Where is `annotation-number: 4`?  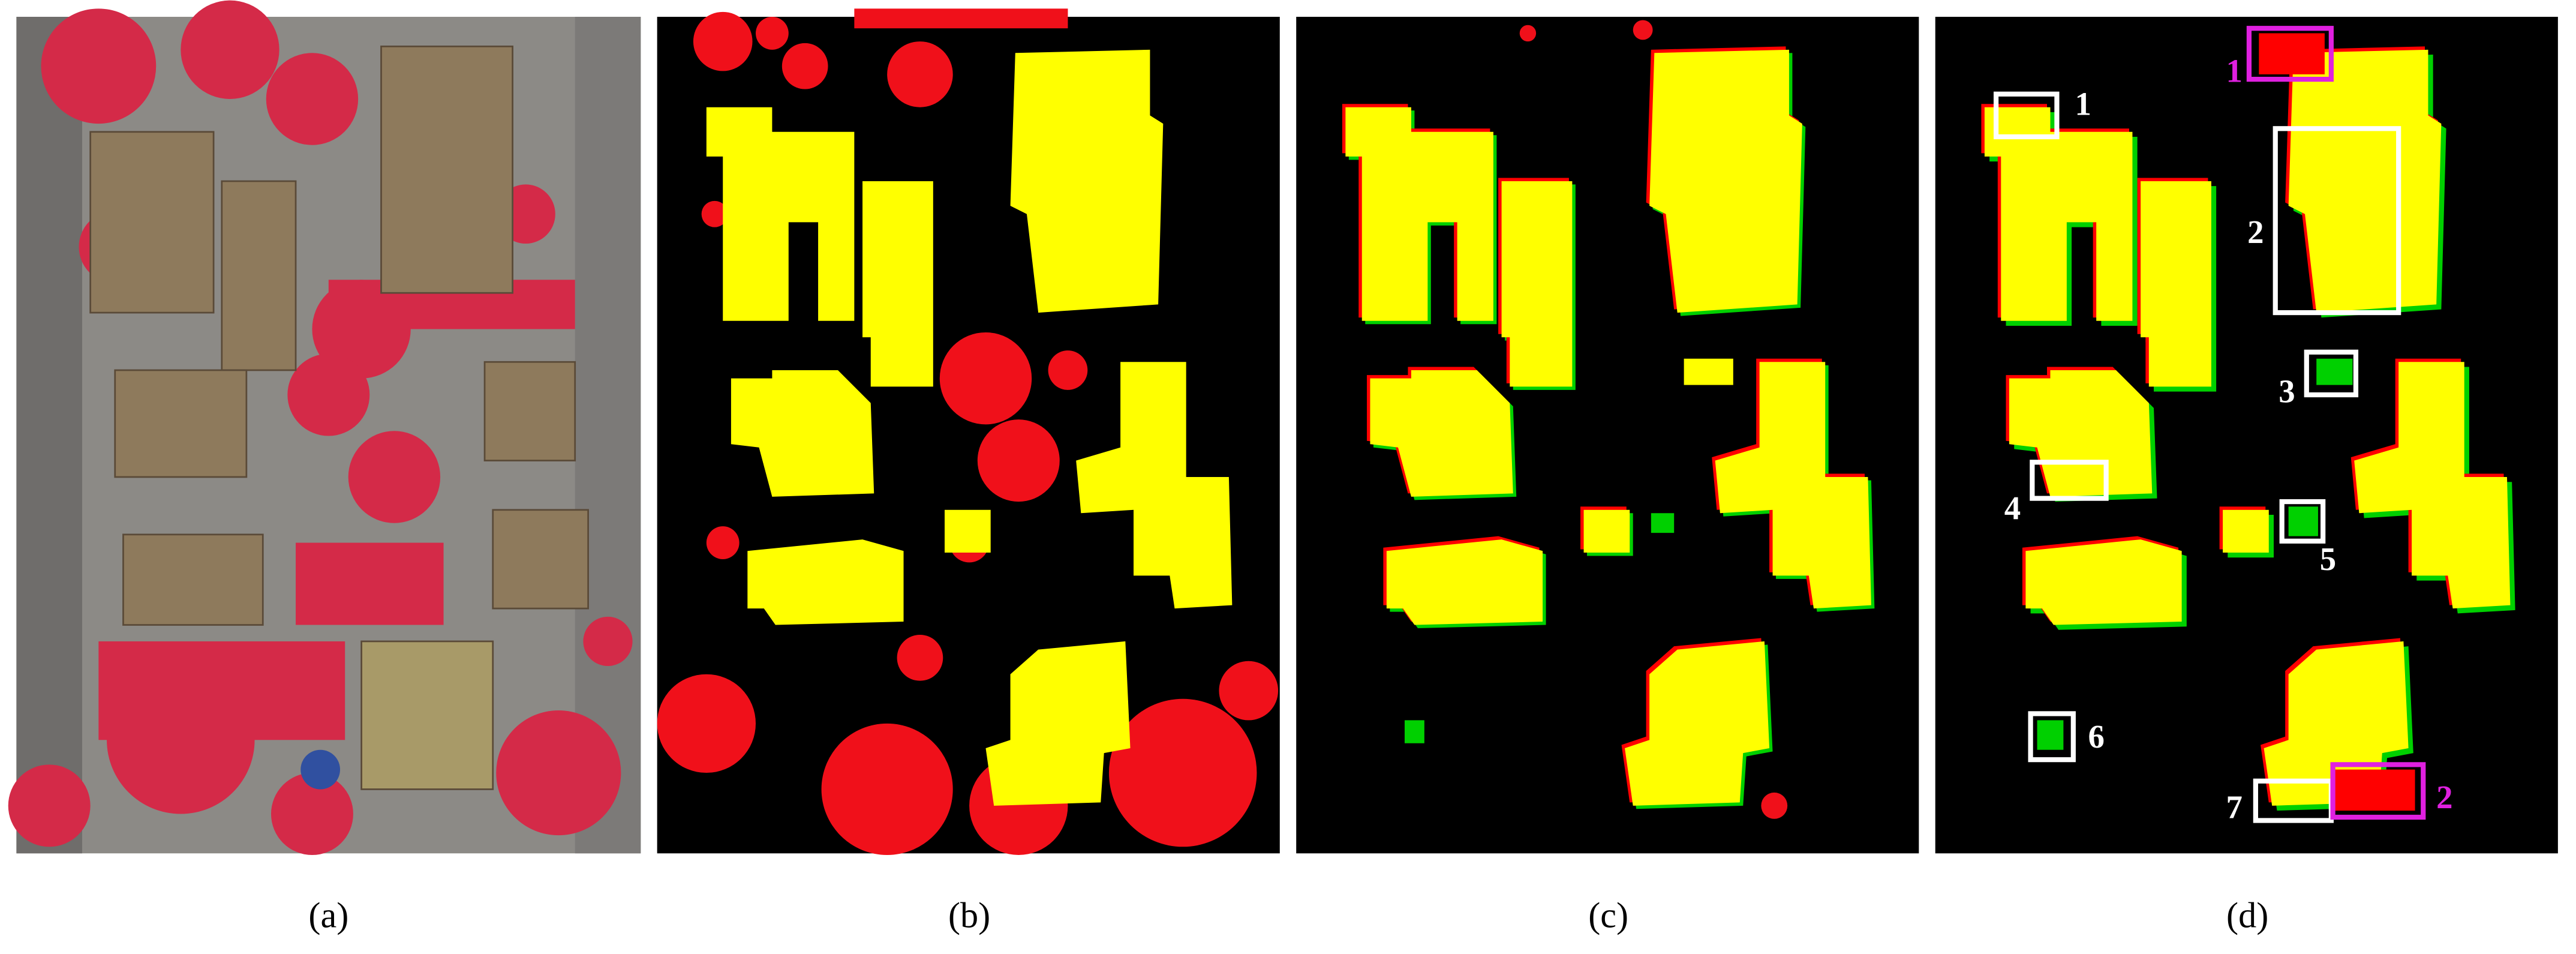 annotation-number: 4 is located at coordinates (2013, 508).